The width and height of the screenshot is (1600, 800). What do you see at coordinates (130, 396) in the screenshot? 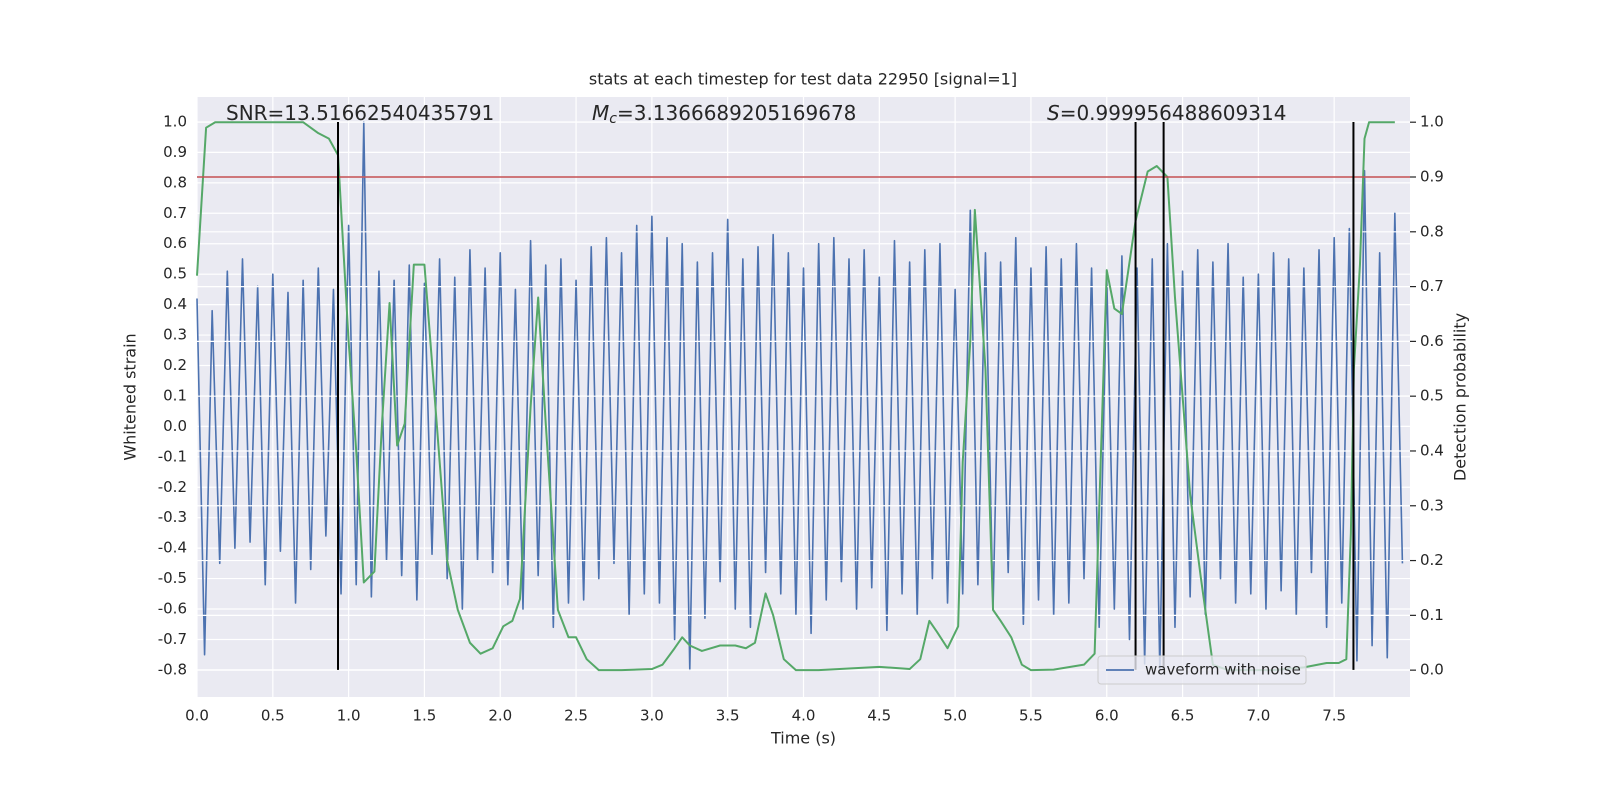
I see `y-axis-label: Whitened strain` at bounding box center [130, 396].